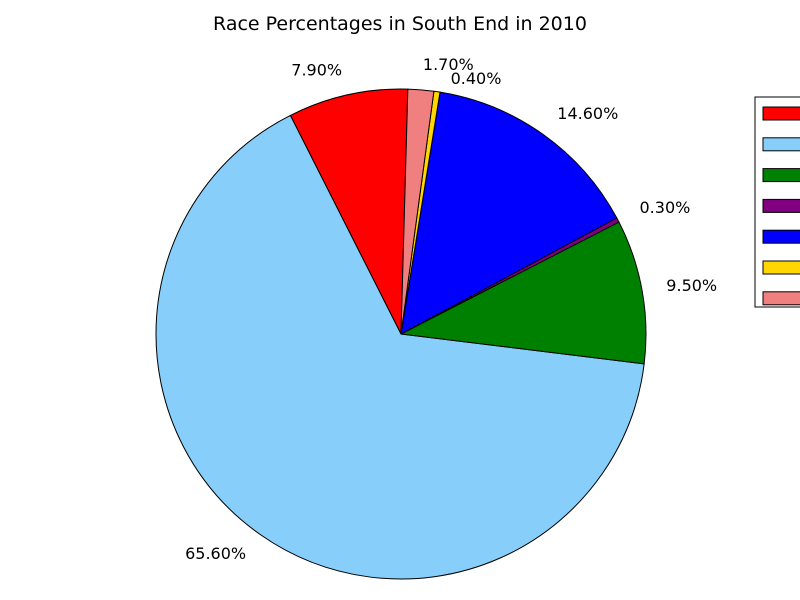  I want to click on chart-title: Race Percentages in South End in 2010, so click(400, 24).